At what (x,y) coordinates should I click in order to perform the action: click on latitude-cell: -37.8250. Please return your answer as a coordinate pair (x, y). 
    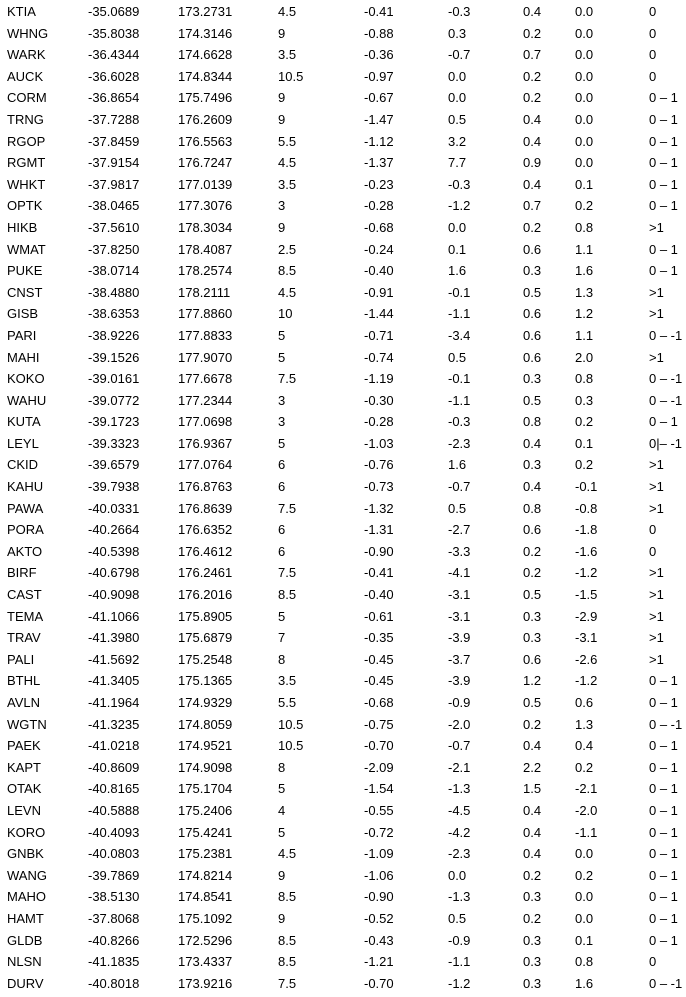
    Looking at the image, I should click on (114, 249).